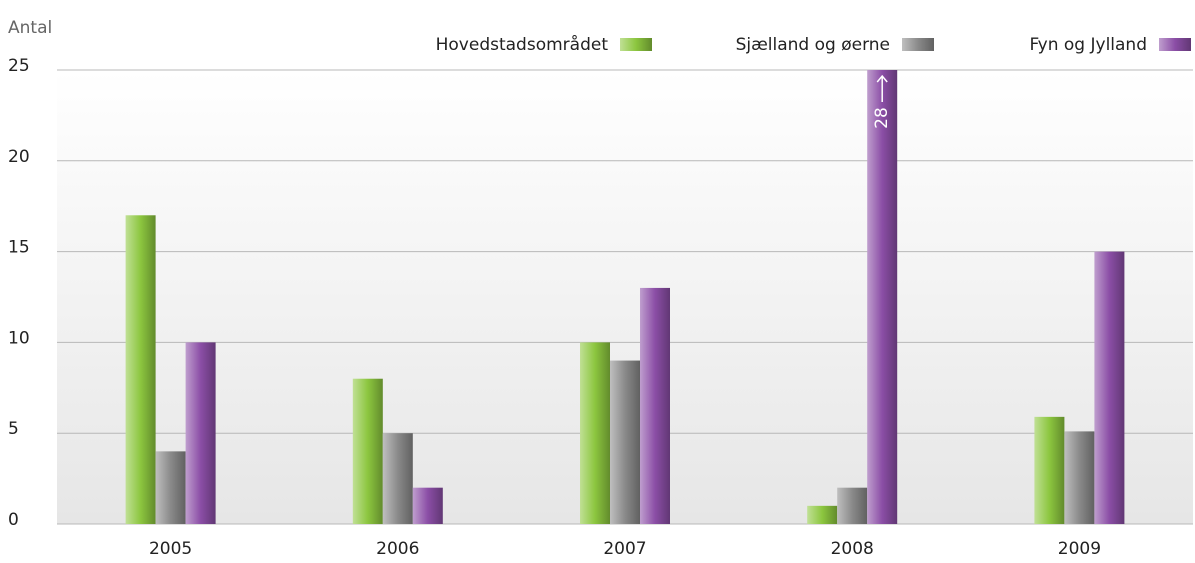 This screenshot has width=1195, height=563. I want to click on x-tick-label: 2007, so click(624, 549).